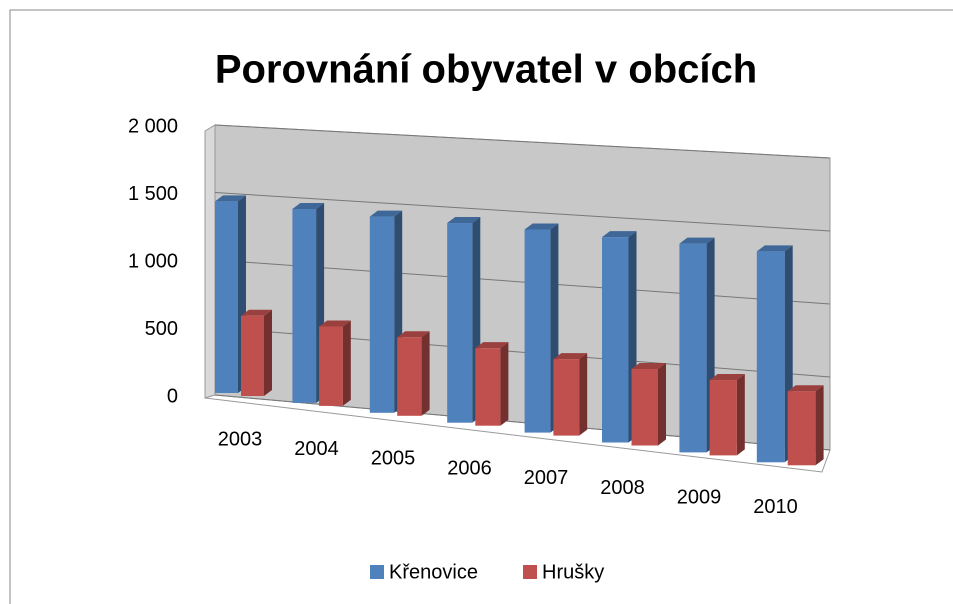 This screenshot has height=604, width=953. What do you see at coordinates (469, 468) in the screenshot?
I see `x-tick-label: 2006` at bounding box center [469, 468].